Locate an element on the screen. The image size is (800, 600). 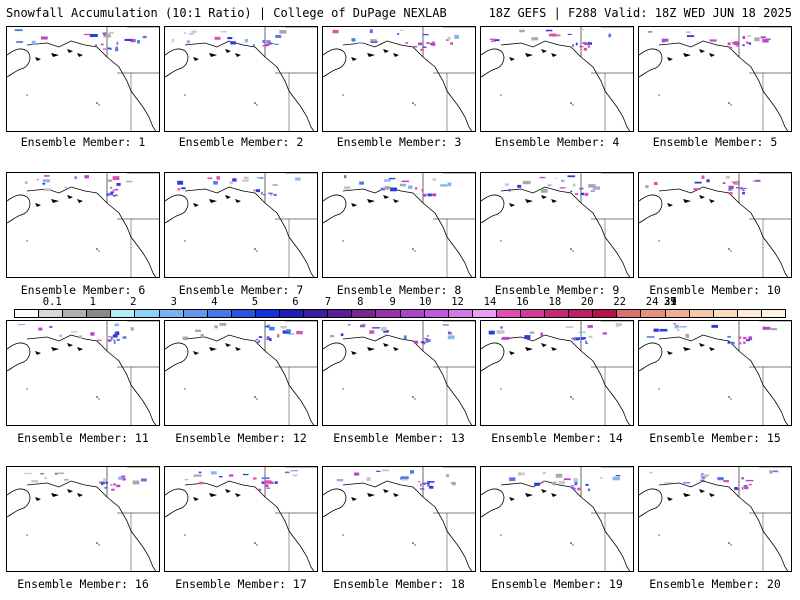
snowfall-colorbar is located at coordinates (400, 313).